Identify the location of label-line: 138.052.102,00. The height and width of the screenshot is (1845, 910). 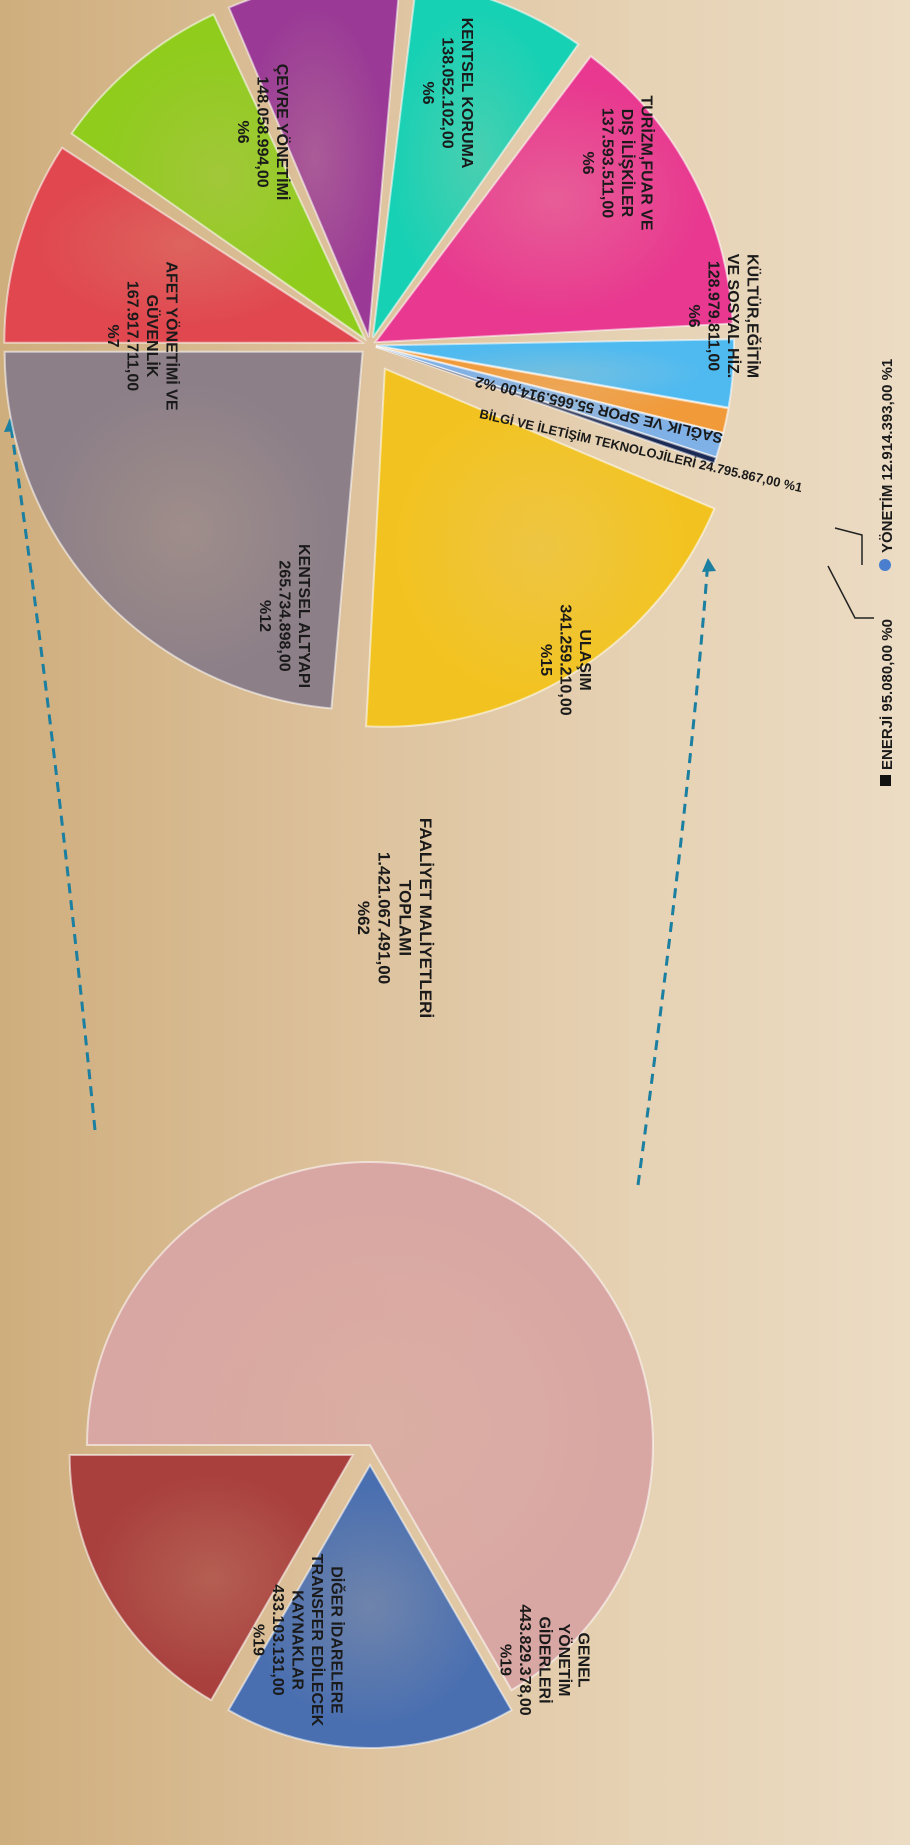
(446, 92).